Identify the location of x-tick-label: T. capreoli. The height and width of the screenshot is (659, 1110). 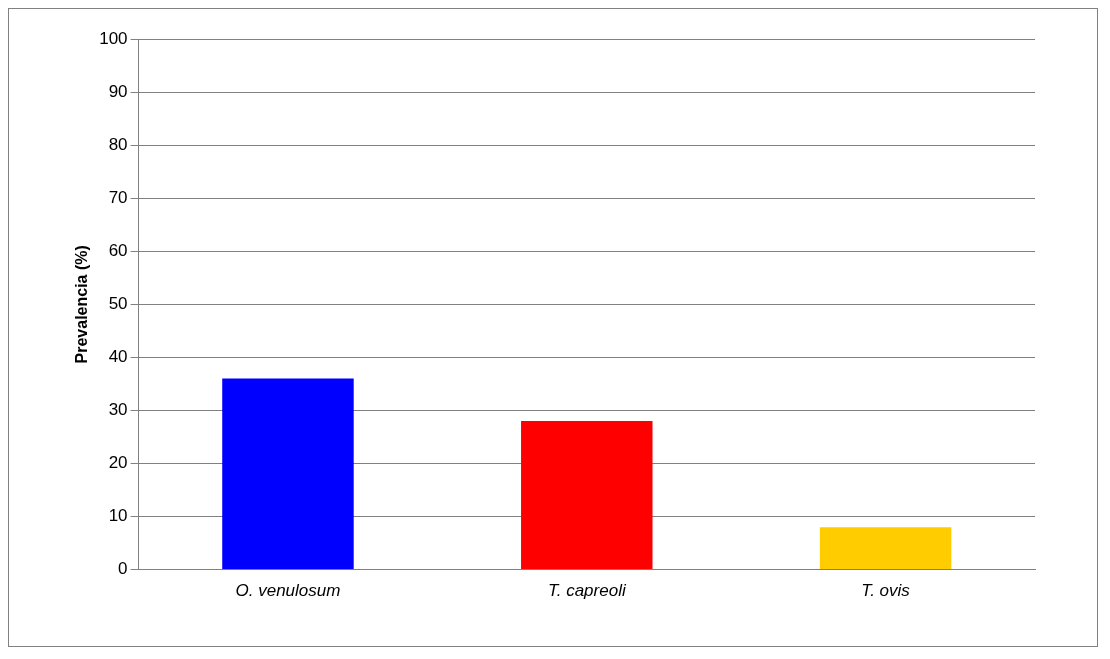
(587, 590).